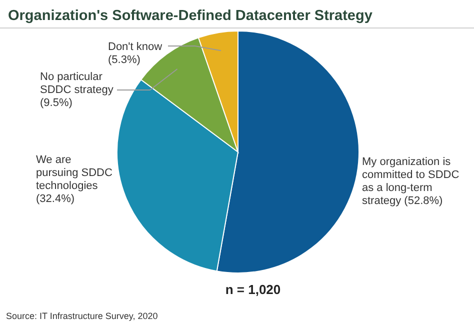 Image resolution: width=474 pixels, height=327 pixels. What do you see at coordinates (74, 173) in the screenshot?
I see `slice-label: We are pursuing SDDC technologies` at bounding box center [74, 173].